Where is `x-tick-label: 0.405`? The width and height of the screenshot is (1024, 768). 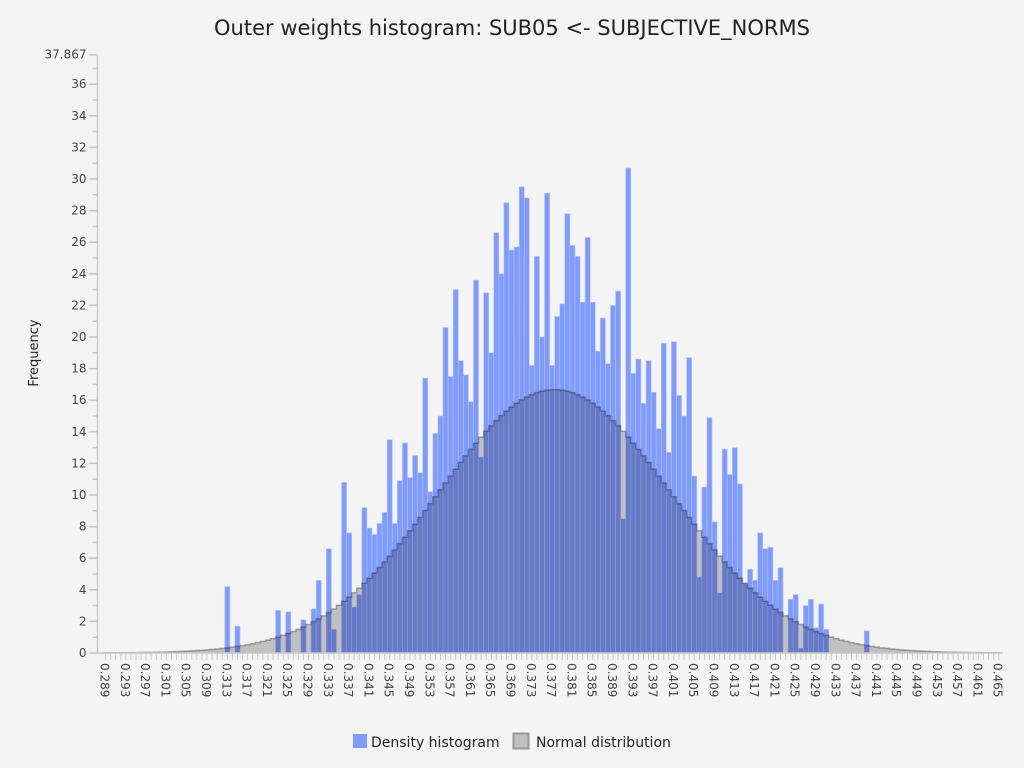 x-tick-label: 0.405 is located at coordinates (693, 680).